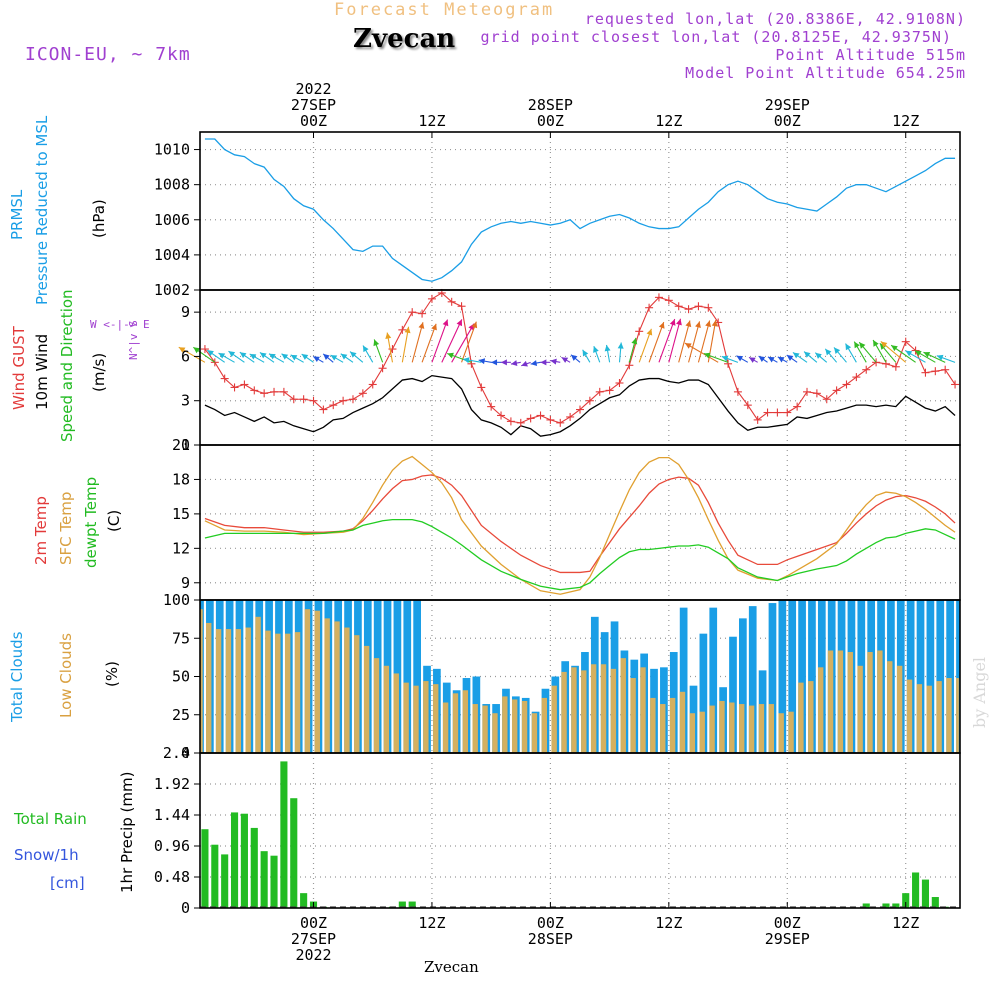 The width and height of the screenshot is (1000, 1000). Describe the element at coordinates (185, 753) in the screenshot. I see `y-tick-label: 0` at that location.